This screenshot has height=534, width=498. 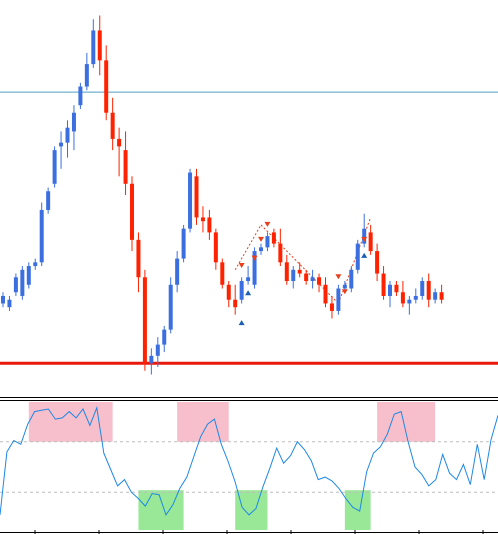 I want to click on oversold-zone, so click(x=251, y=510).